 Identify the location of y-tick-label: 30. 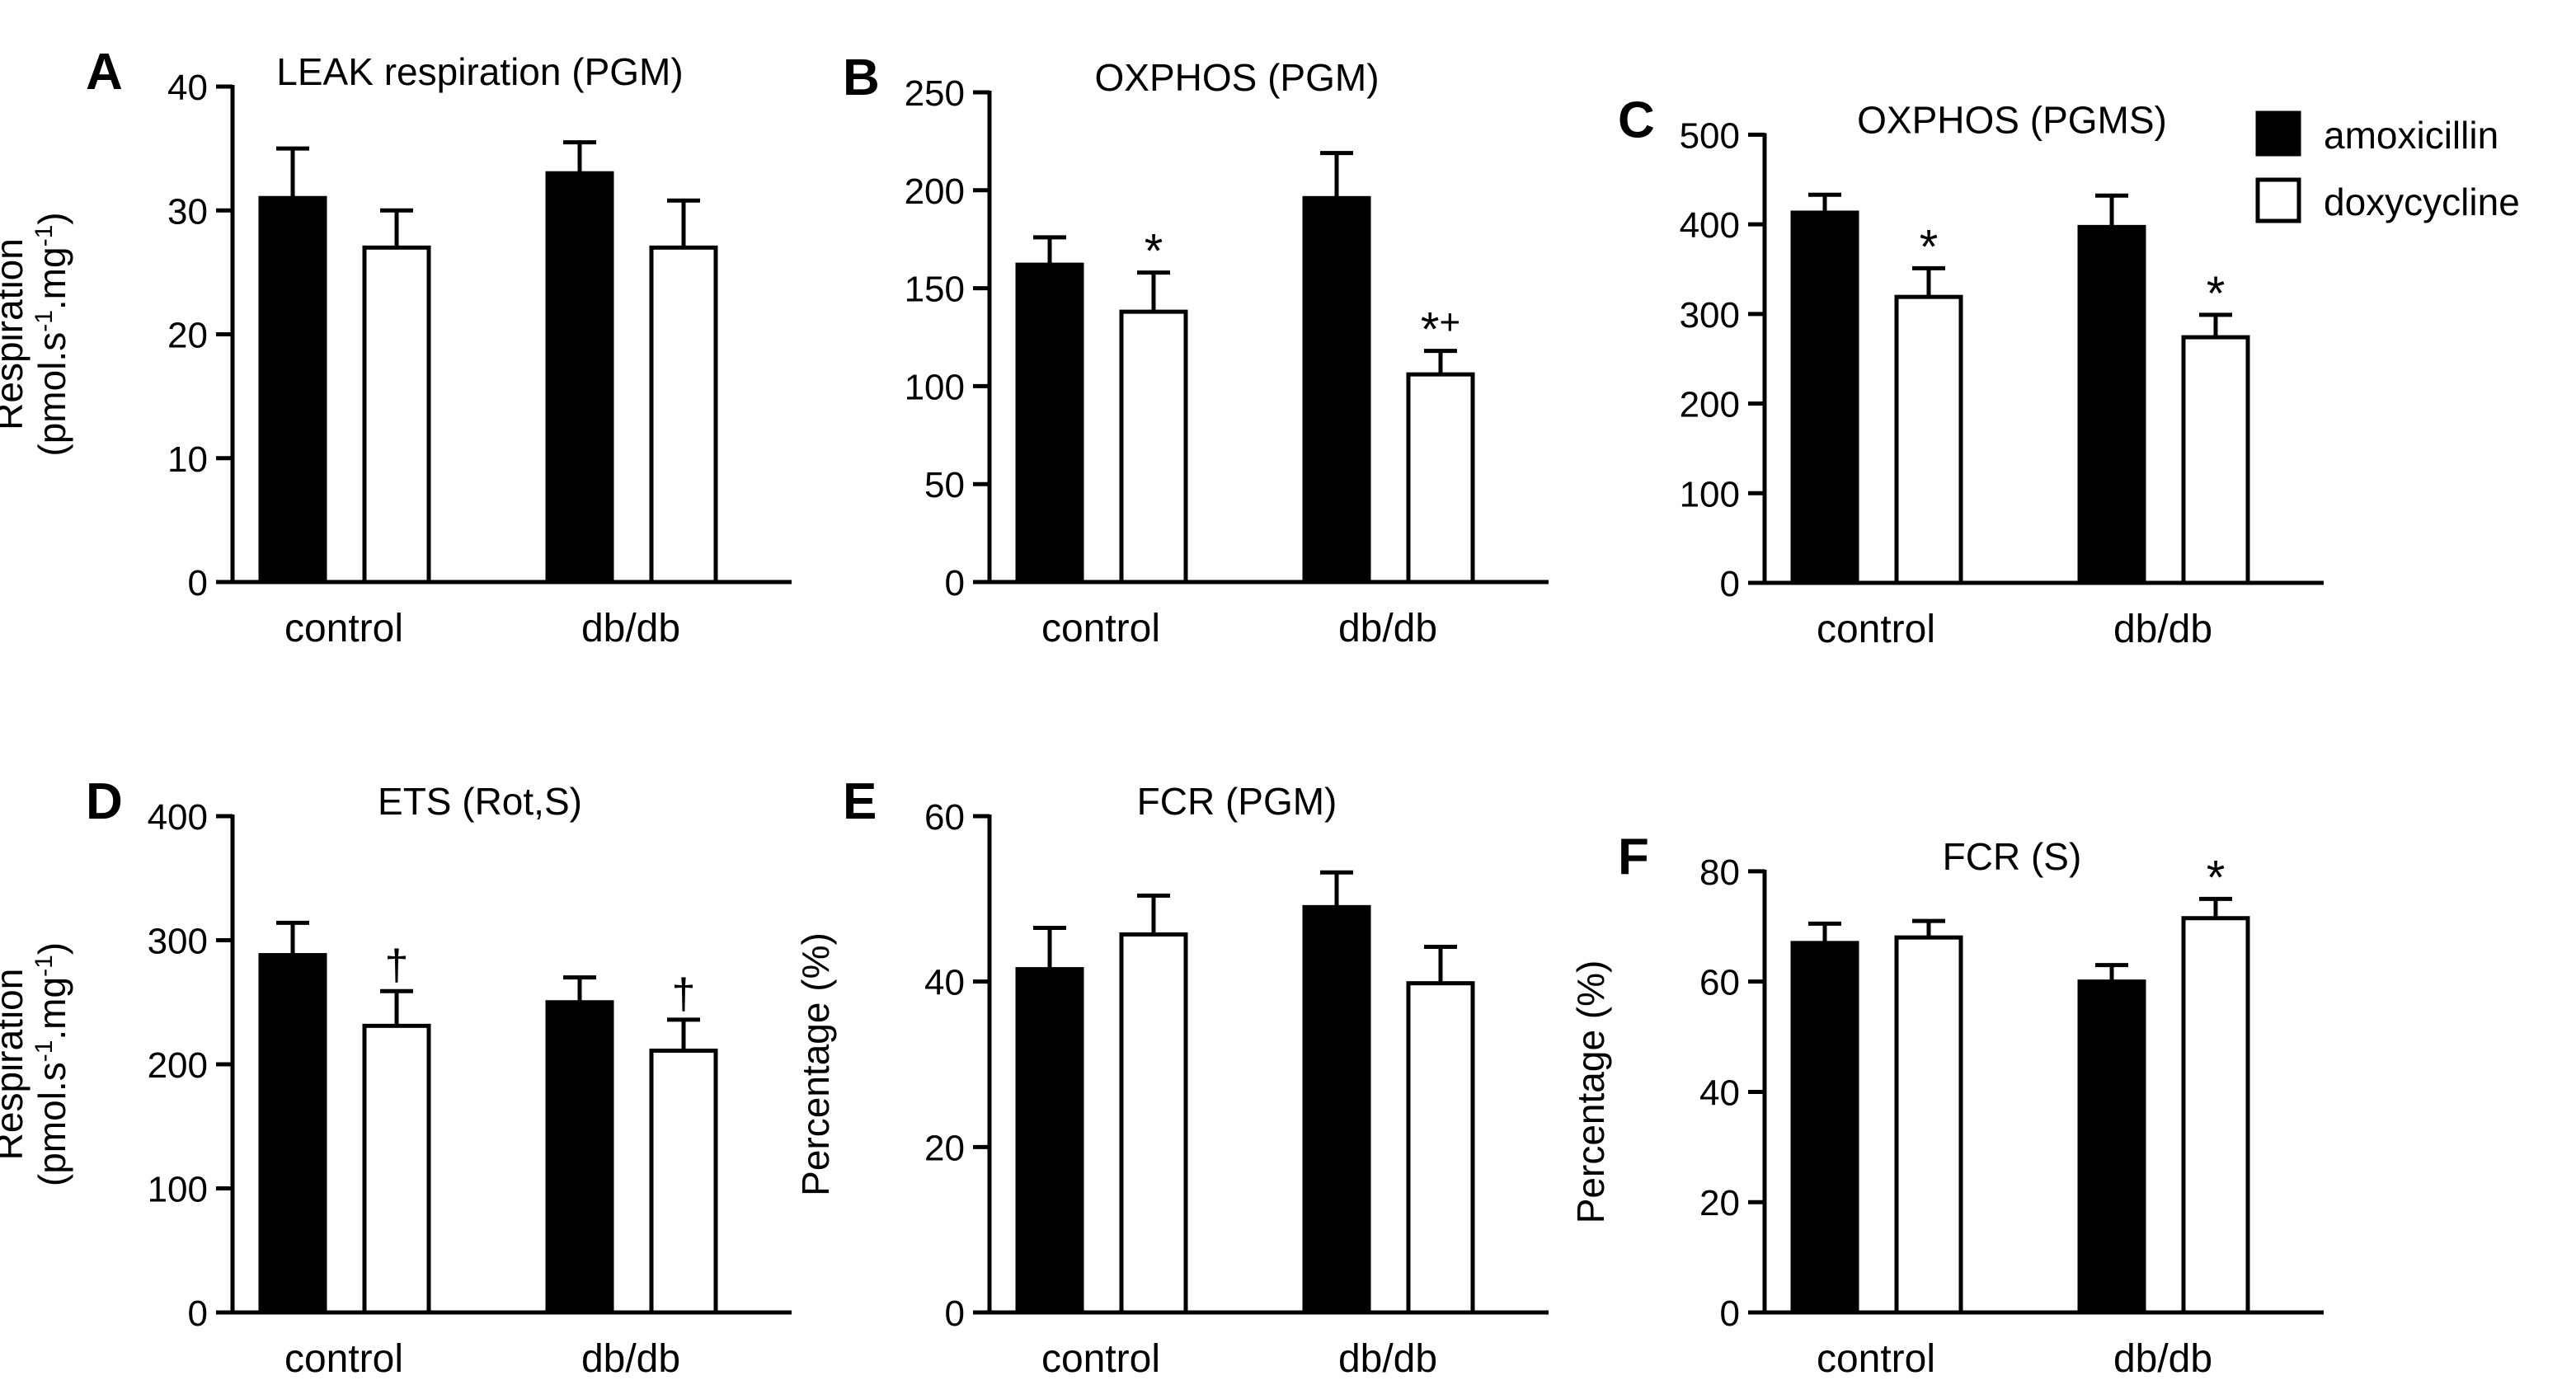
(187, 211).